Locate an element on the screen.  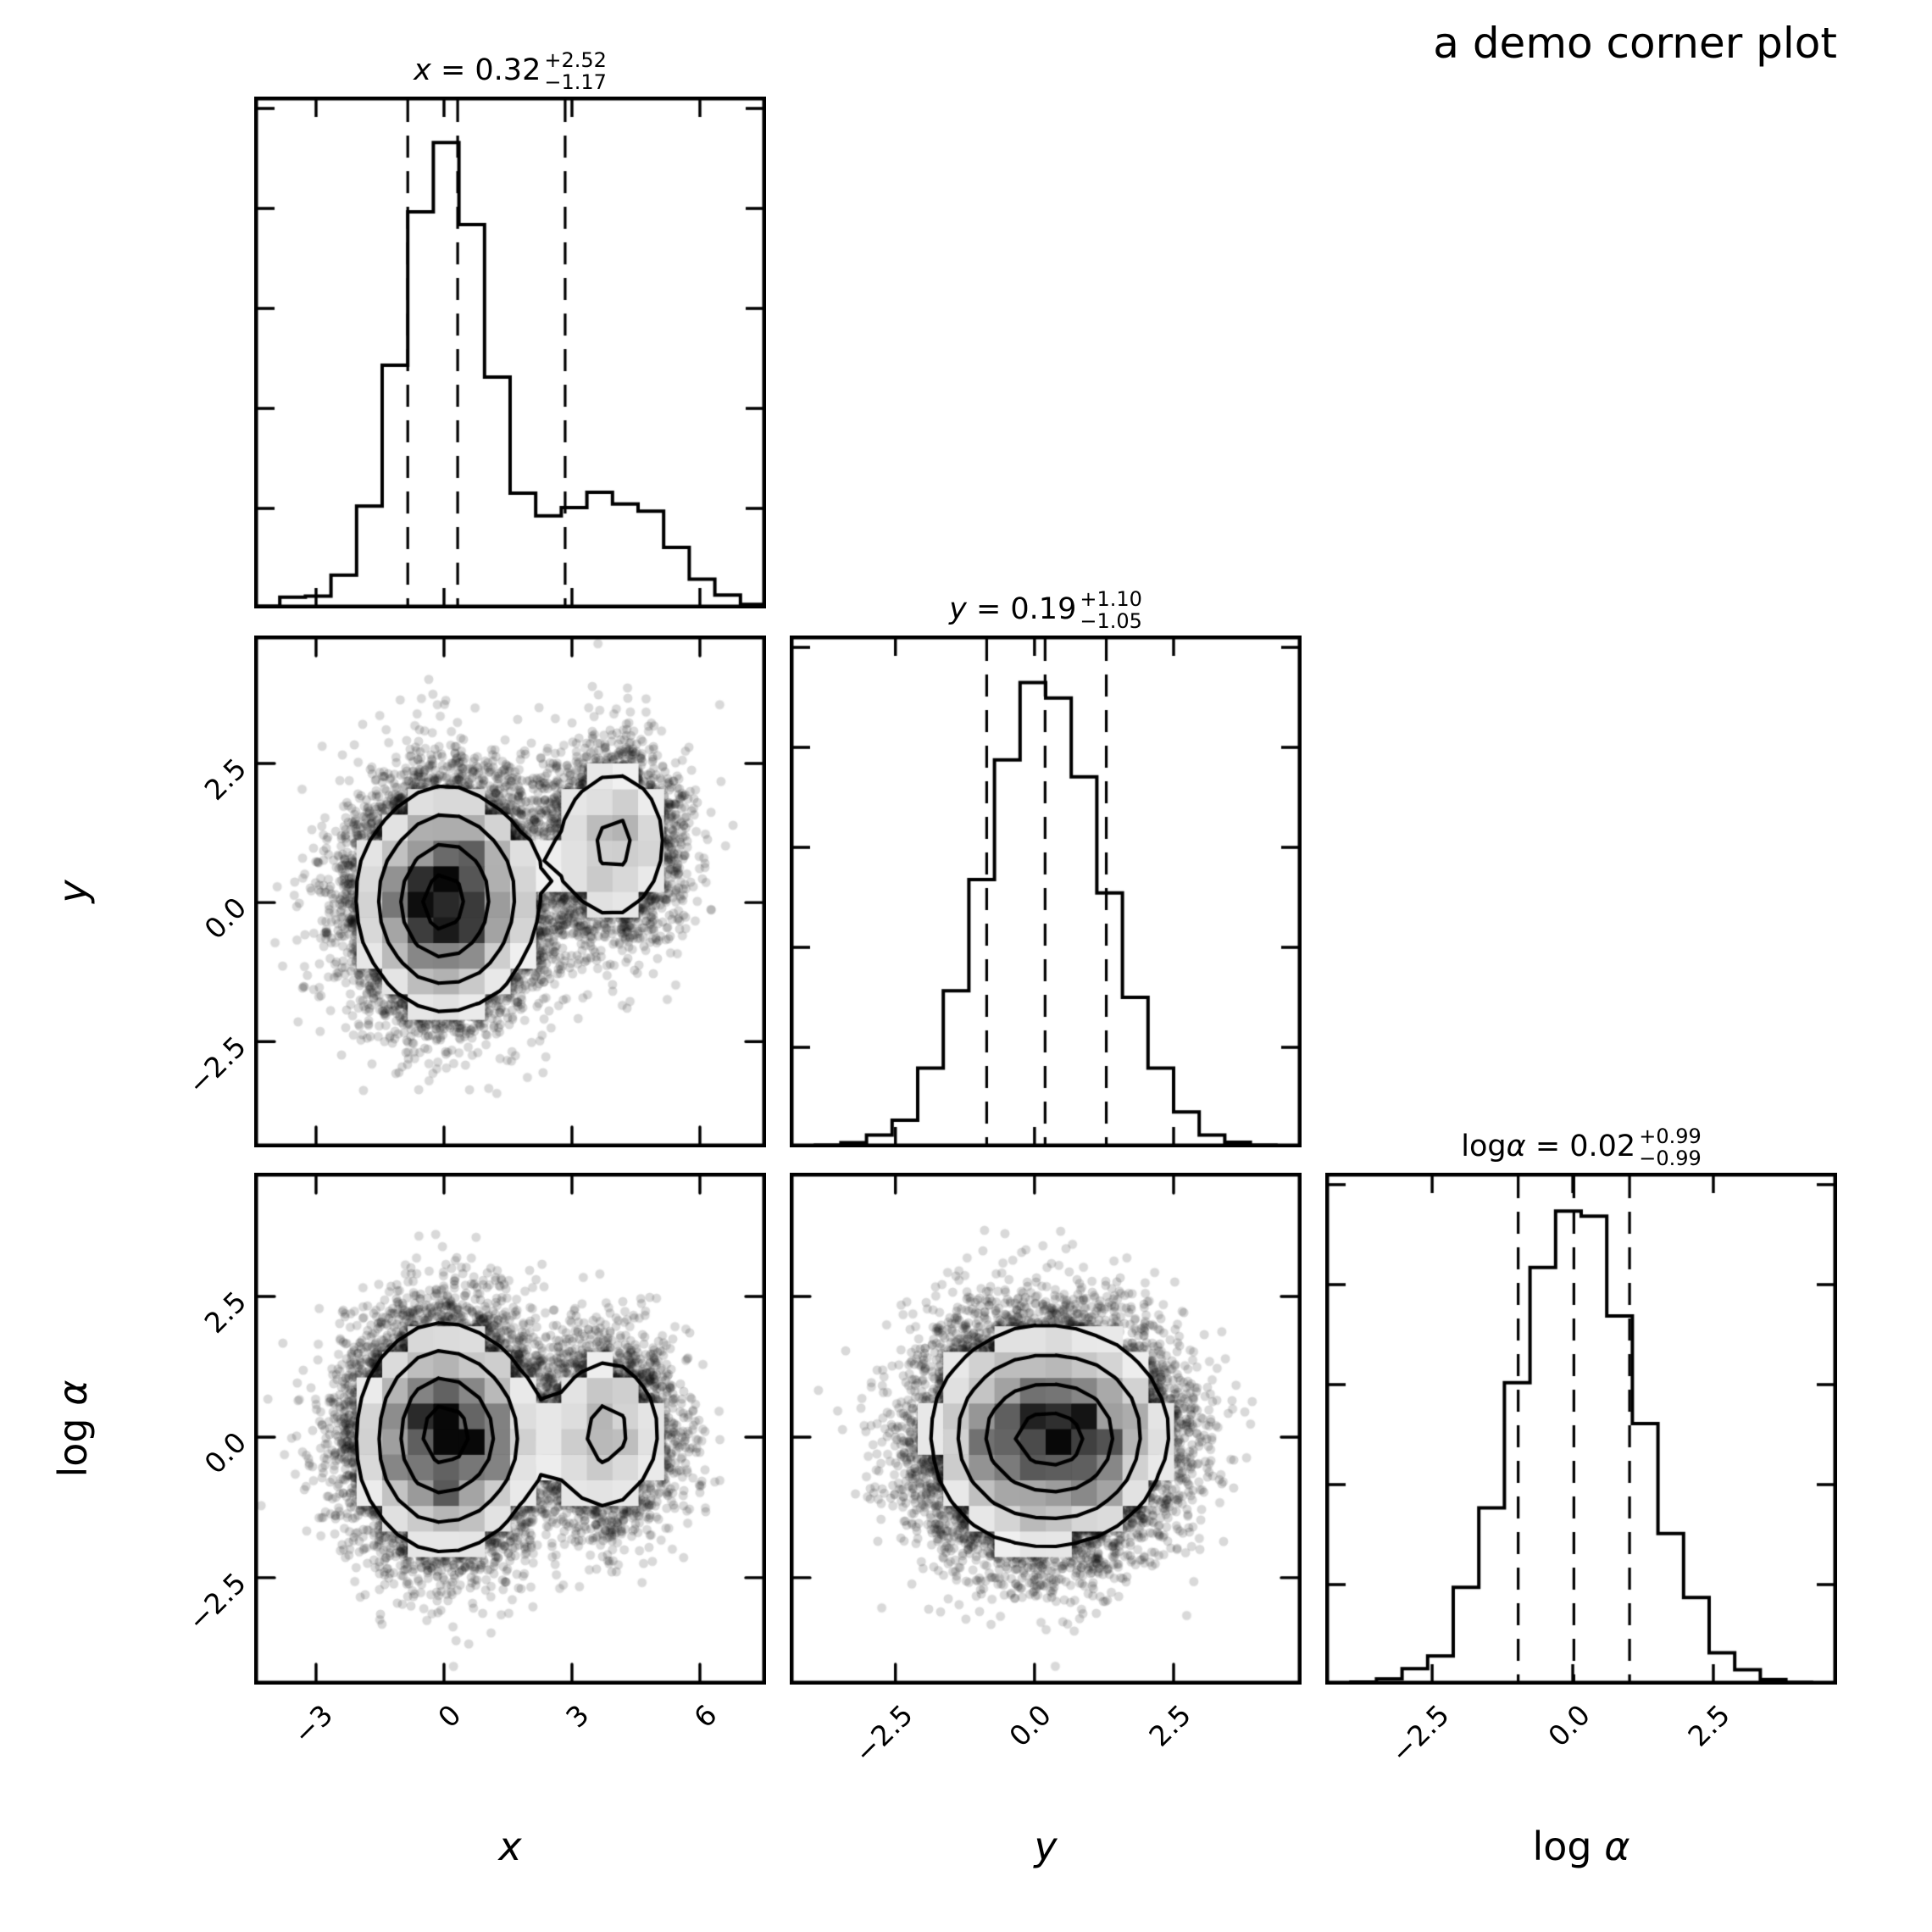
title-lower-error: −1.17 is located at coordinates (575, 81).